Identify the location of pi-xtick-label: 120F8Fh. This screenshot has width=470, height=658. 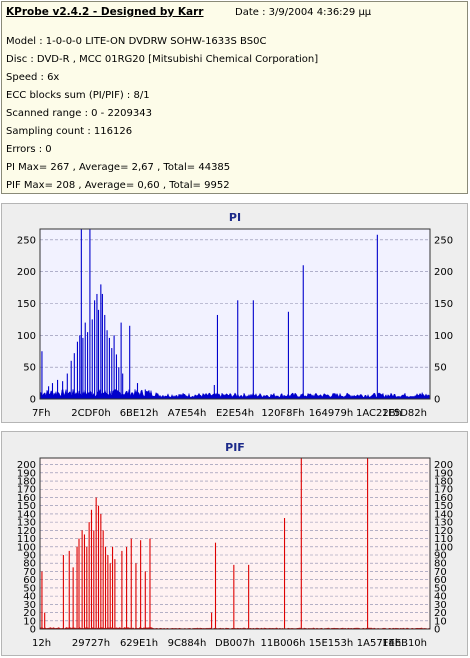
(282, 413).